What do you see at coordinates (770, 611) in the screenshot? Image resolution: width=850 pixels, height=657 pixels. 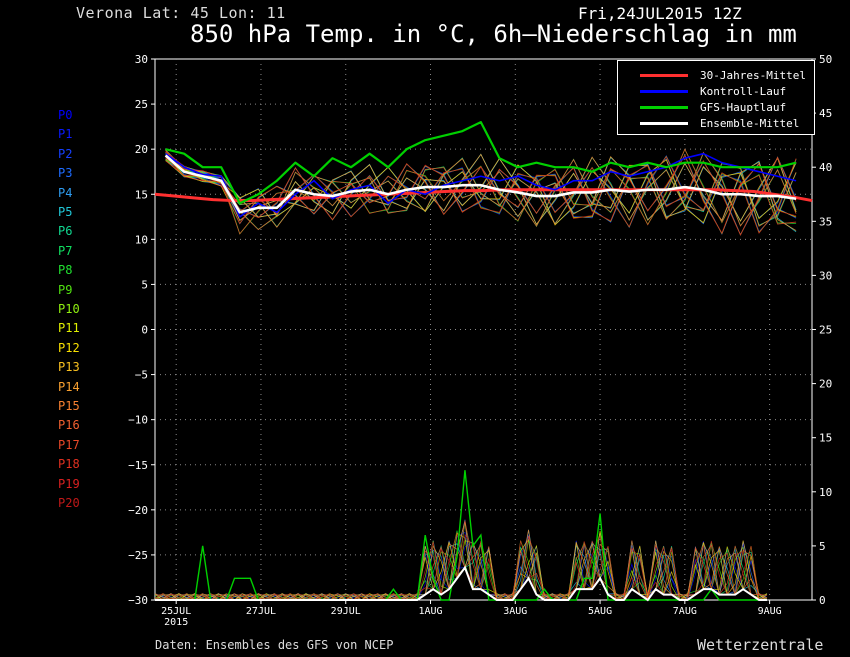 I see `x-tick-label: 9AUG` at bounding box center [770, 611].